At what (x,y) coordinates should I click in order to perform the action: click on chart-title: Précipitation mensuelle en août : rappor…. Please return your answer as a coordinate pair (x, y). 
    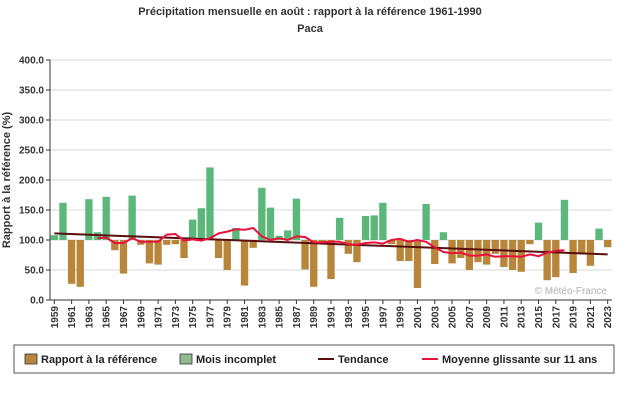
    Looking at the image, I should click on (310, 12).